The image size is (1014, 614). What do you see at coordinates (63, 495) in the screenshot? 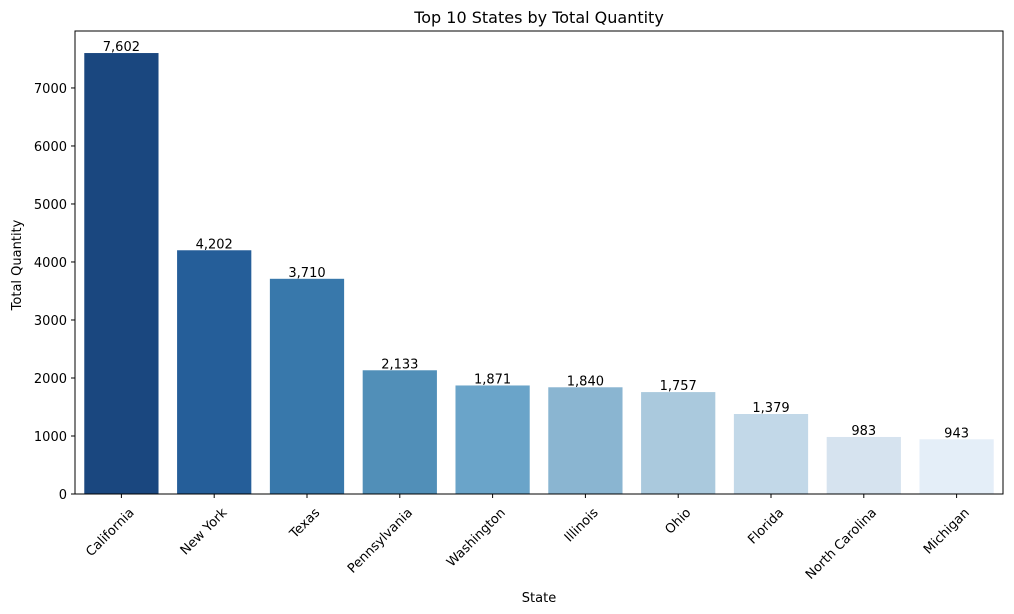
I see `y-tick-label: 0` at bounding box center [63, 495].